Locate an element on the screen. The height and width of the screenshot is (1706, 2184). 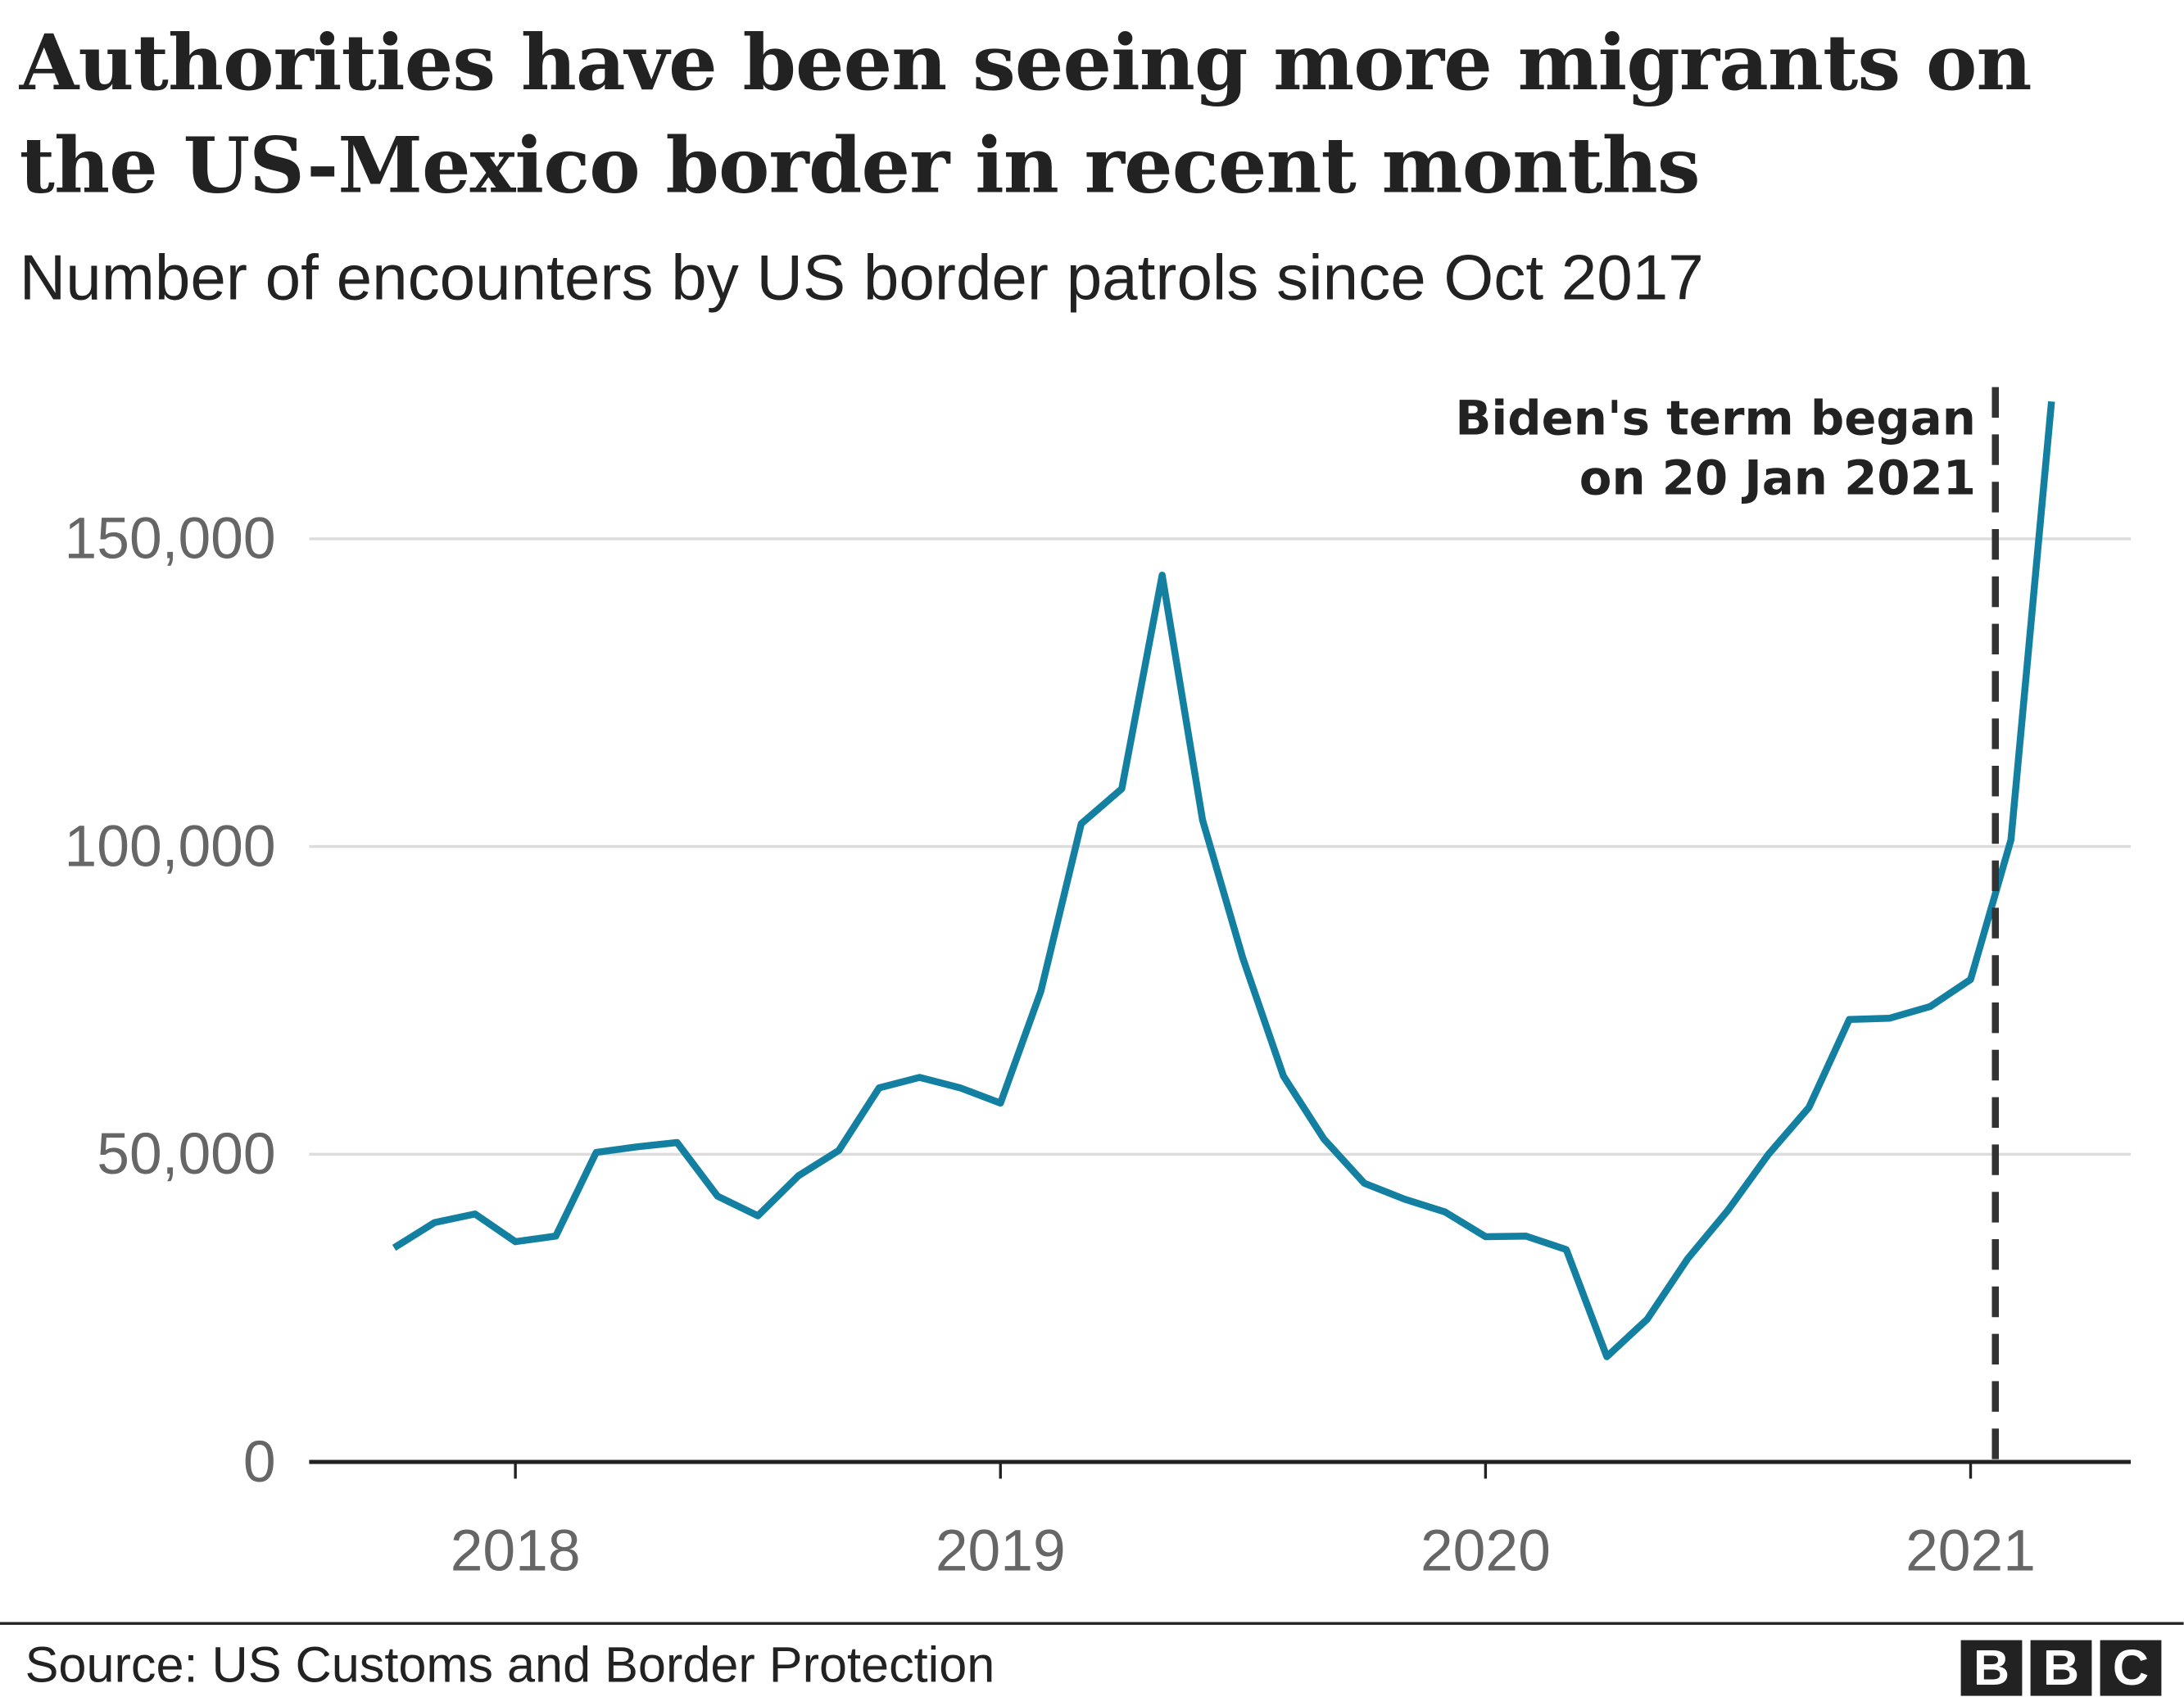
annotation-label: on 20 Jan 2021 is located at coordinates (1778, 477).